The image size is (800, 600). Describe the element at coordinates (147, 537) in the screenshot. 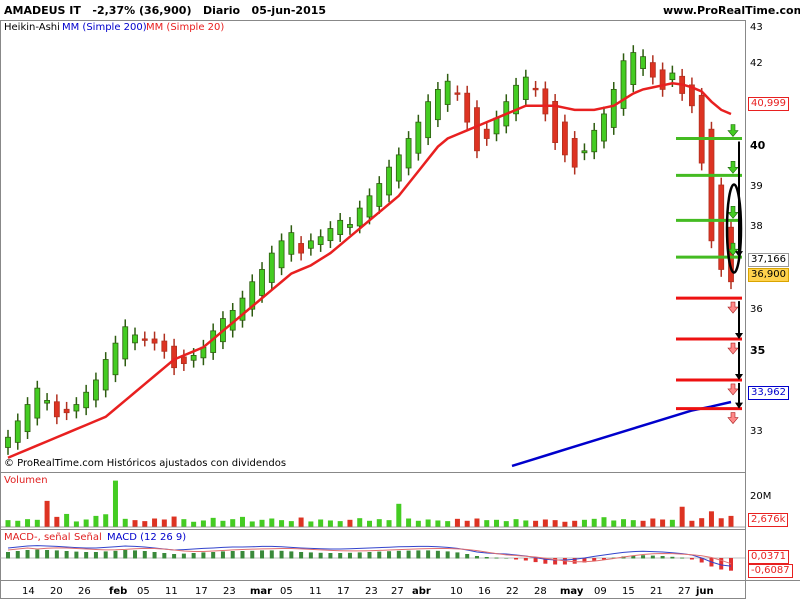

I see `macd-label-3: MACD (12 26 9)` at that location.